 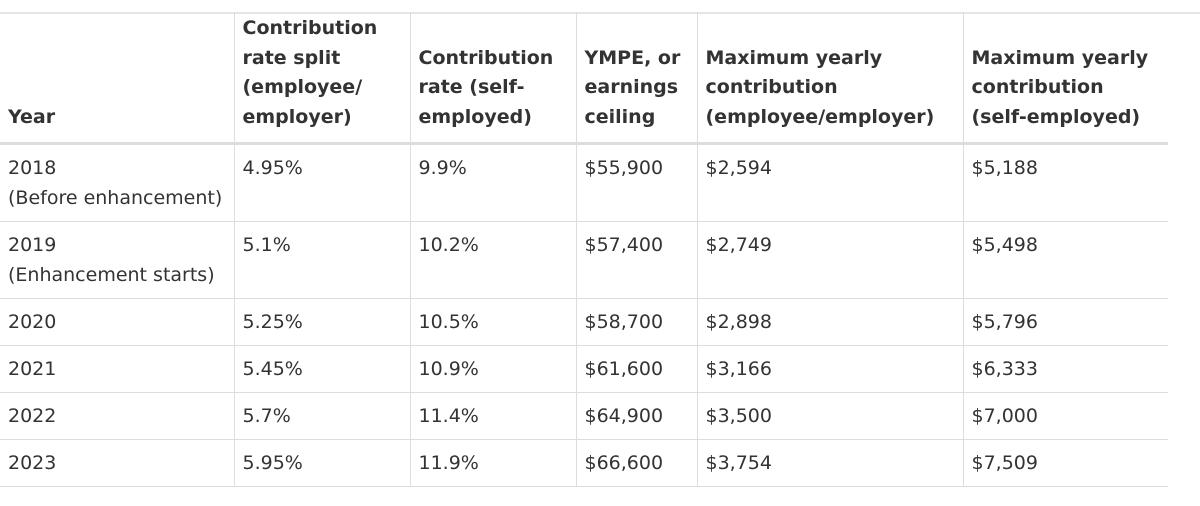 I want to click on cell-ympe: $64,900, so click(x=636, y=416).